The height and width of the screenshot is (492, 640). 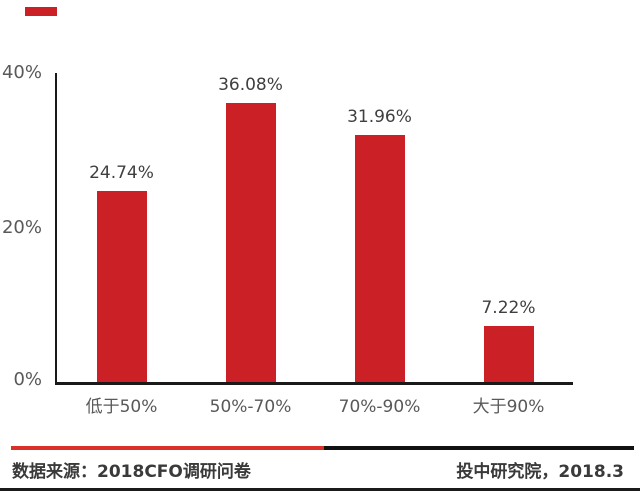 What do you see at coordinates (21, 72) in the screenshot?
I see `y-tick-40: 40%` at bounding box center [21, 72].